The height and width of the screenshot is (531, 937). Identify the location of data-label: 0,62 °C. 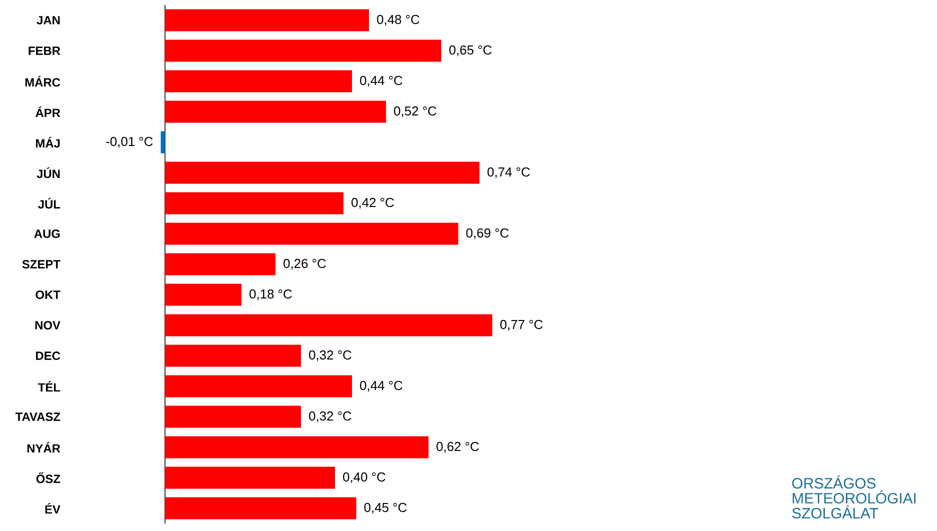
(457, 447).